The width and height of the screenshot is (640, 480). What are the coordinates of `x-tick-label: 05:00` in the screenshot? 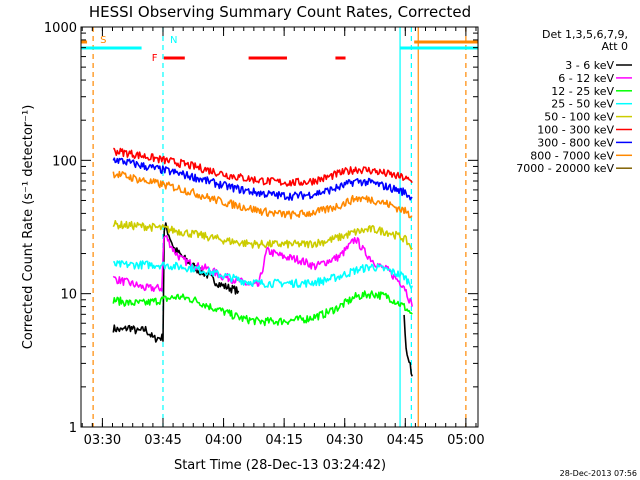 It's located at (465, 440).